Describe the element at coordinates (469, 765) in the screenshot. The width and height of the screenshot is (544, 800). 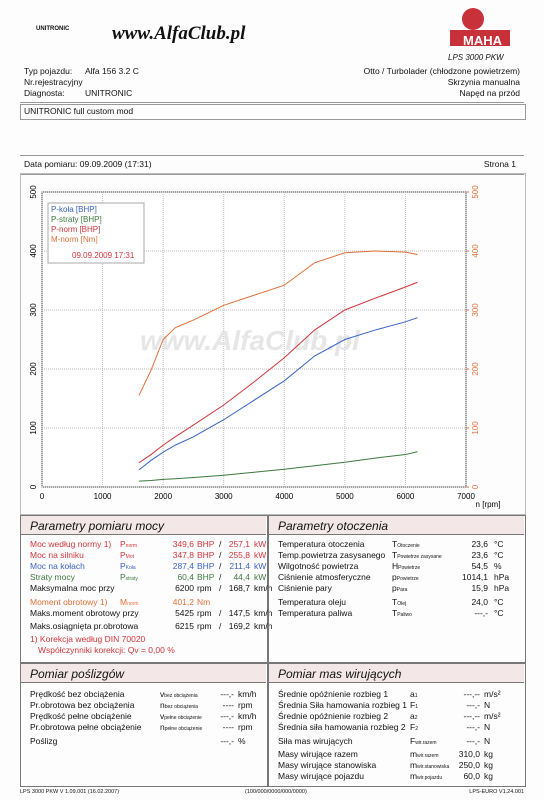
I see `value: 250,0` at that location.